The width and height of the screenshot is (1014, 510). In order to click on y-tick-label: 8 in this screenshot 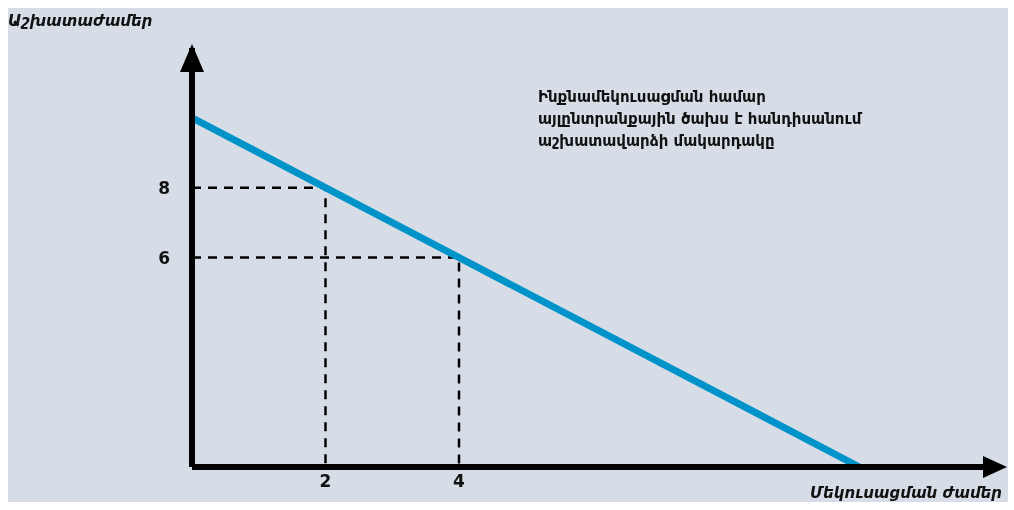, I will do `click(164, 187)`.